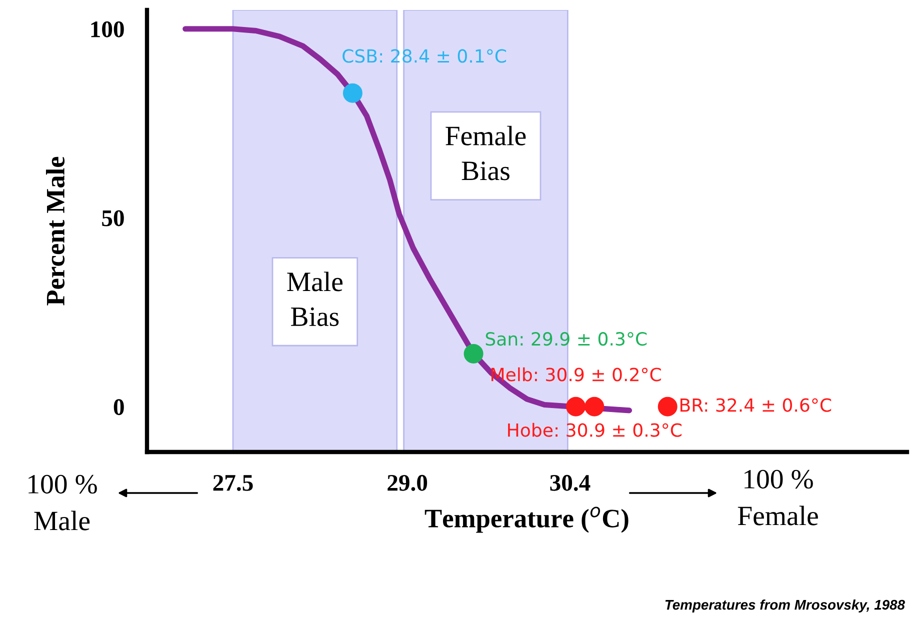  Describe the element at coordinates (756, 405) in the screenshot. I see `annotation: BR: 32.4 ± 0.6°C` at that location.